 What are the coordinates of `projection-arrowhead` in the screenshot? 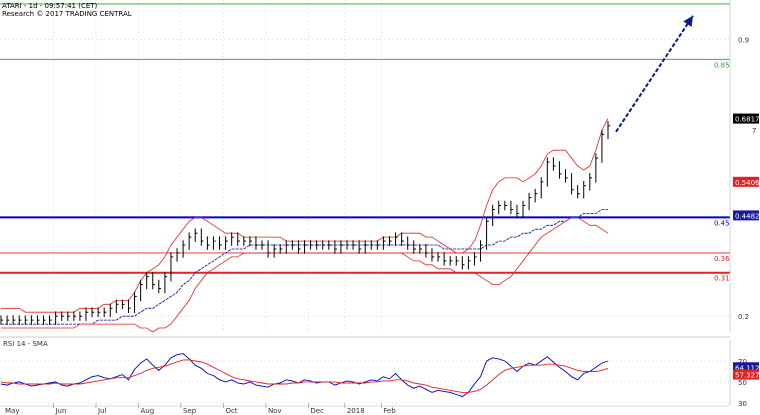 It's located at (688, 21).